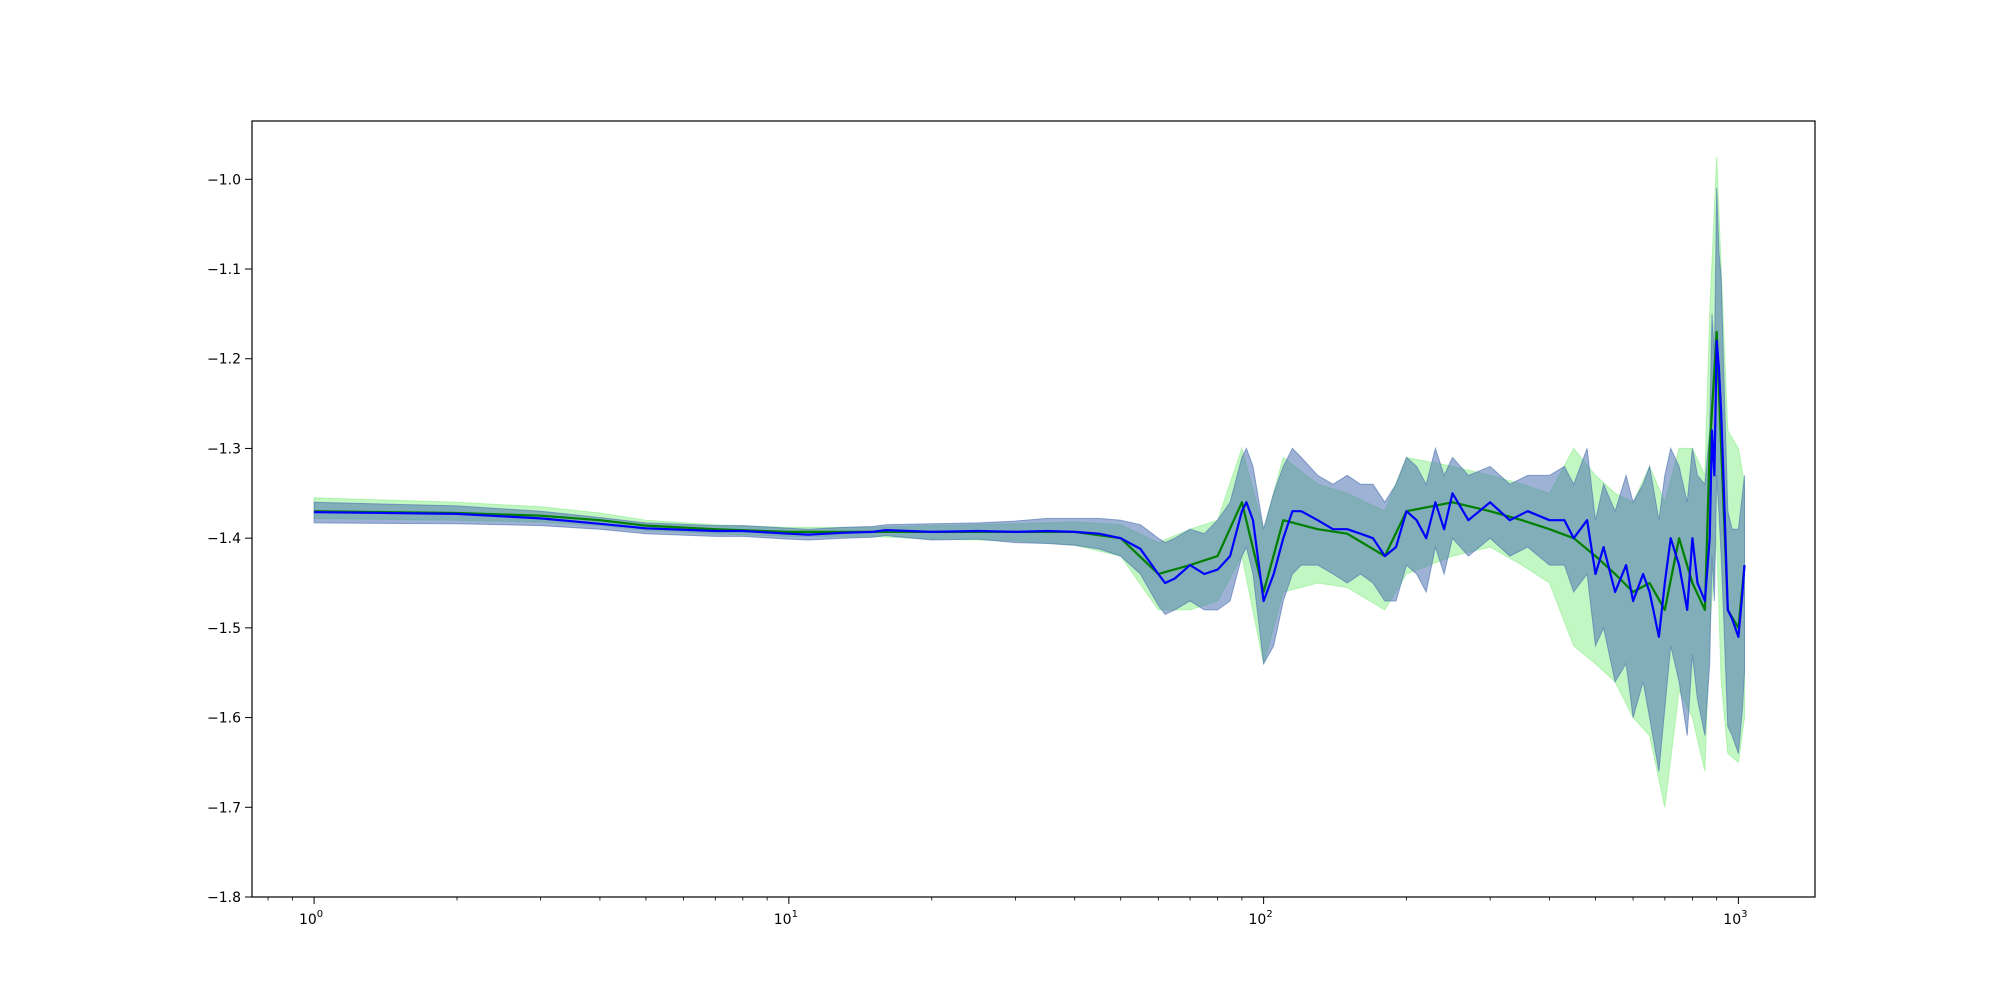 The width and height of the screenshot is (2000, 1000). I want to click on y-tick-label: −1.8, so click(224, 898).